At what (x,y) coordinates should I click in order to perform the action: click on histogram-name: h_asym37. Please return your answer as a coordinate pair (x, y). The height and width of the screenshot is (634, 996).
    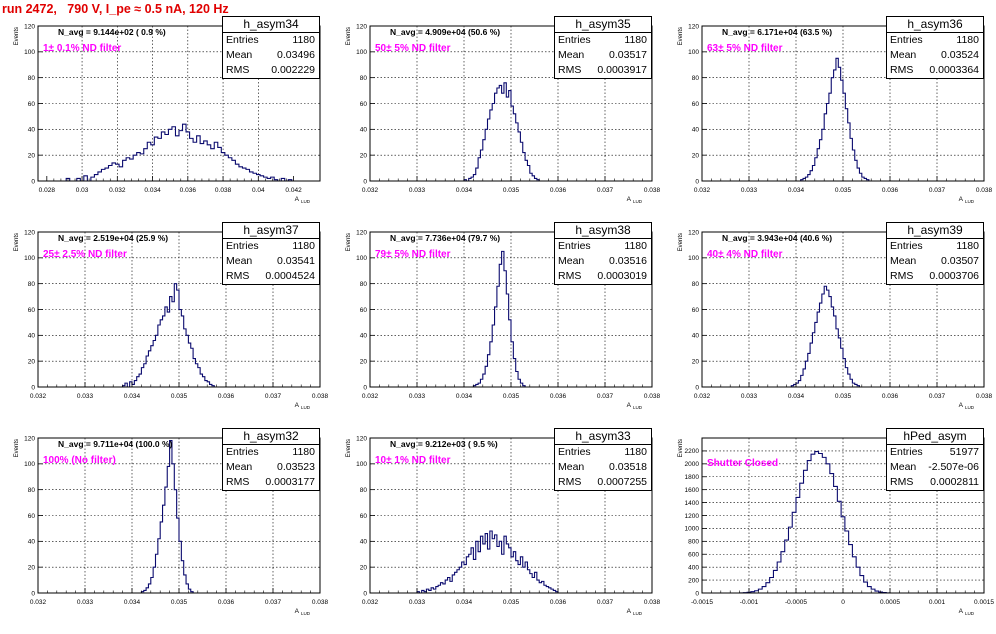
    Looking at the image, I should click on (271, 231).